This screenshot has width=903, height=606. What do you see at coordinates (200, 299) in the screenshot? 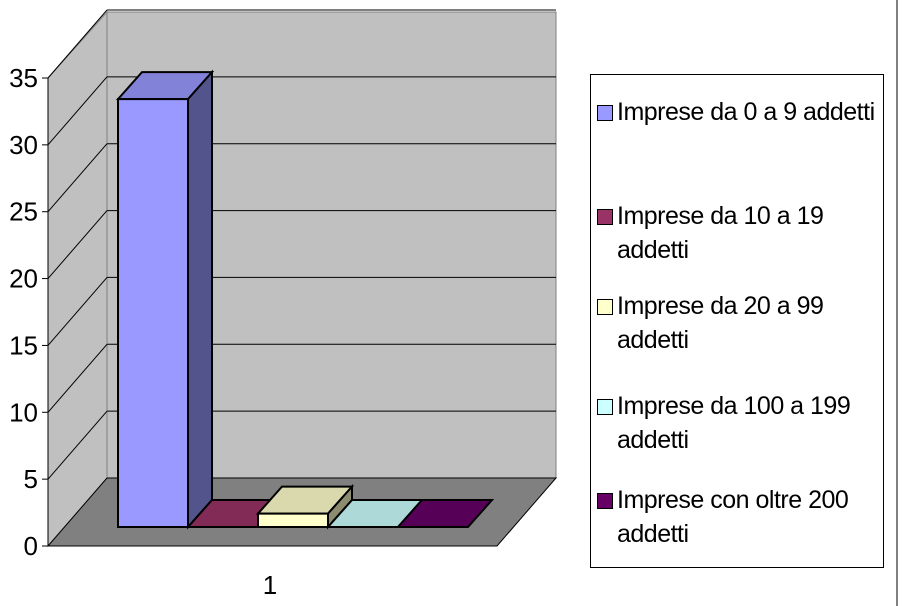
I see `bar-side` at bounding box center [200, 299].